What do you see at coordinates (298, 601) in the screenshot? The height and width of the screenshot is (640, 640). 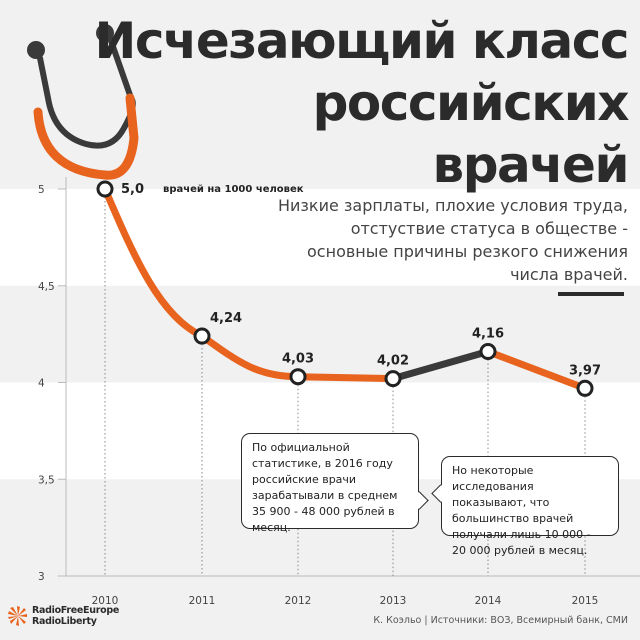 I see `x-tick-label: 2012` at bounding box center [298, 601].